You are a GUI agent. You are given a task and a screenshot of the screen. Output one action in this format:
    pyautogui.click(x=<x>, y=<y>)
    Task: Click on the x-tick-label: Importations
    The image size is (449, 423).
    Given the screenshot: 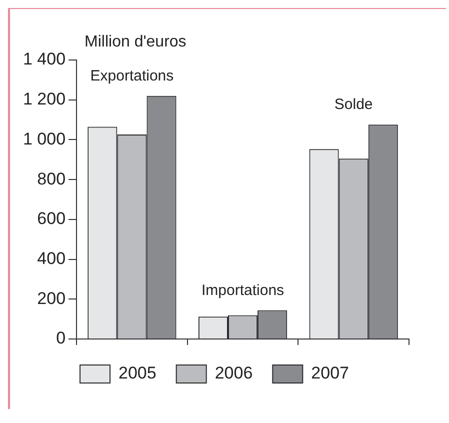 What is the action you would take?
    pyautogui.click(x=242, y=290)
    